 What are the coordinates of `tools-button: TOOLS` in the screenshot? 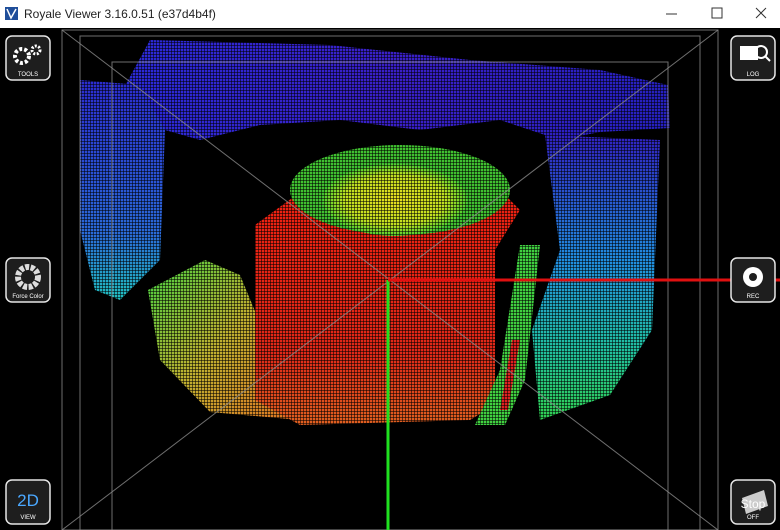 It's located at (28, 58).